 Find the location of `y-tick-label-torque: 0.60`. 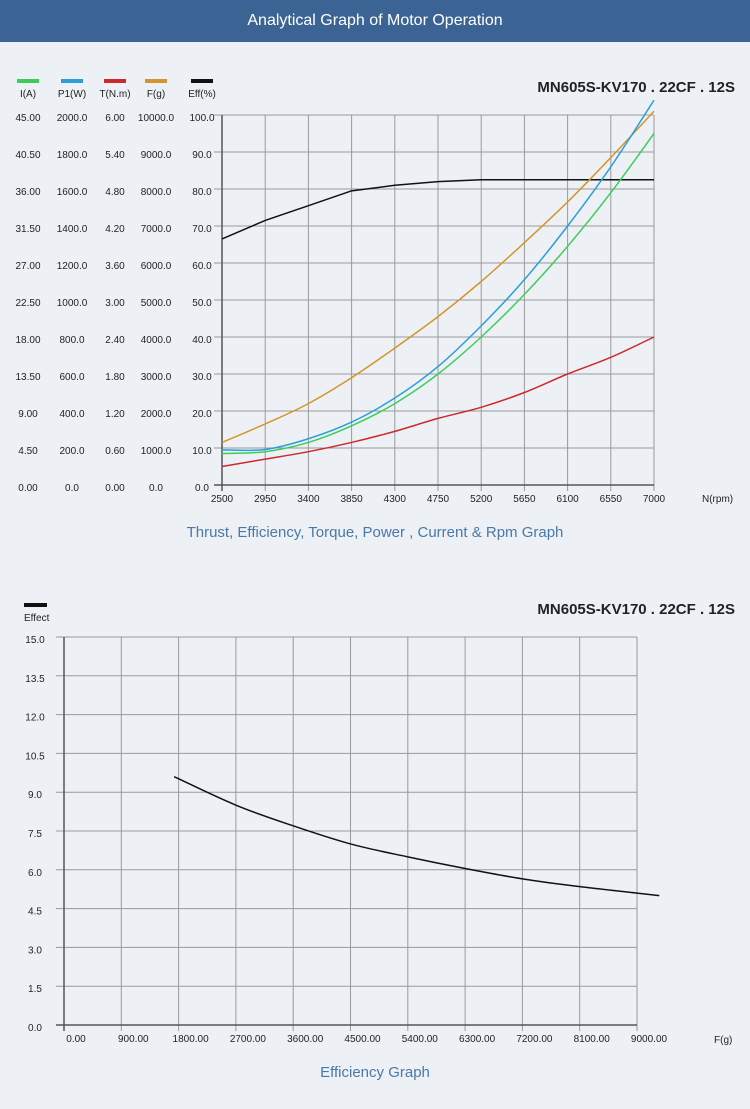

y-tick-label-torque: 0.60 is located at coordinates (115, 451).